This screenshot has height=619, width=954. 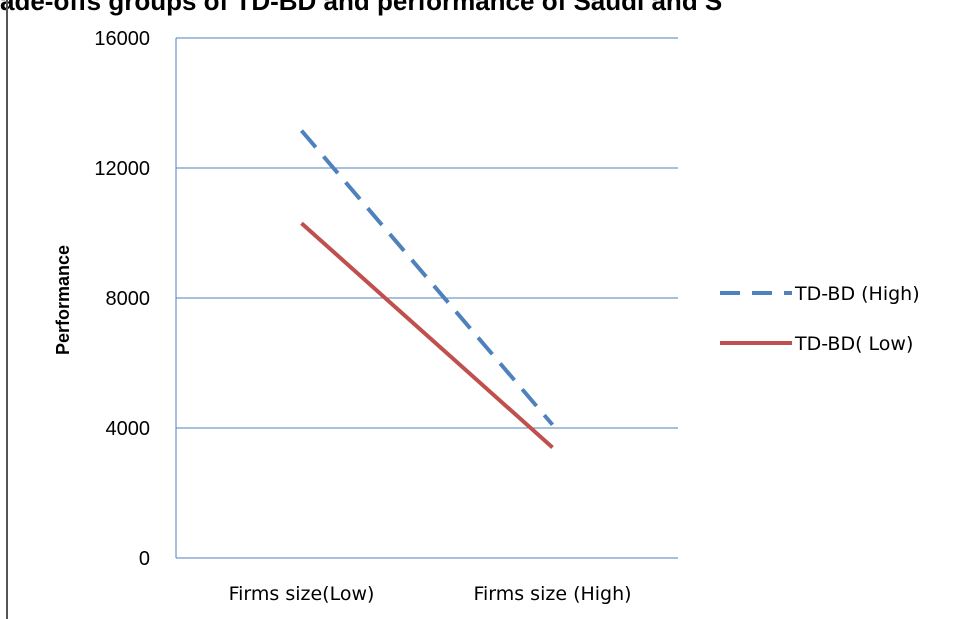 I want to click on x-tick-labels: Firms size(Low) Firms size (High), so click(x=430, y=594).